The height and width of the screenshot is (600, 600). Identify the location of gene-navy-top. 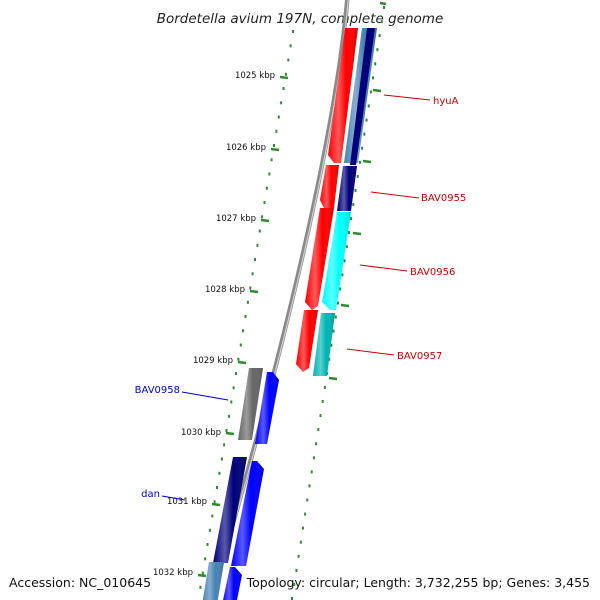
(362, 96).